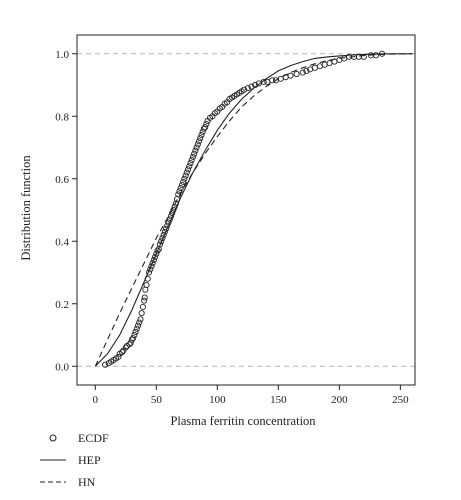 The width and height of the screenshot is (461, 500). Describe the element at coordinates (251, 395) in the screenshot. I see `x-axis: 0 50 100 150 200 250` at that location.